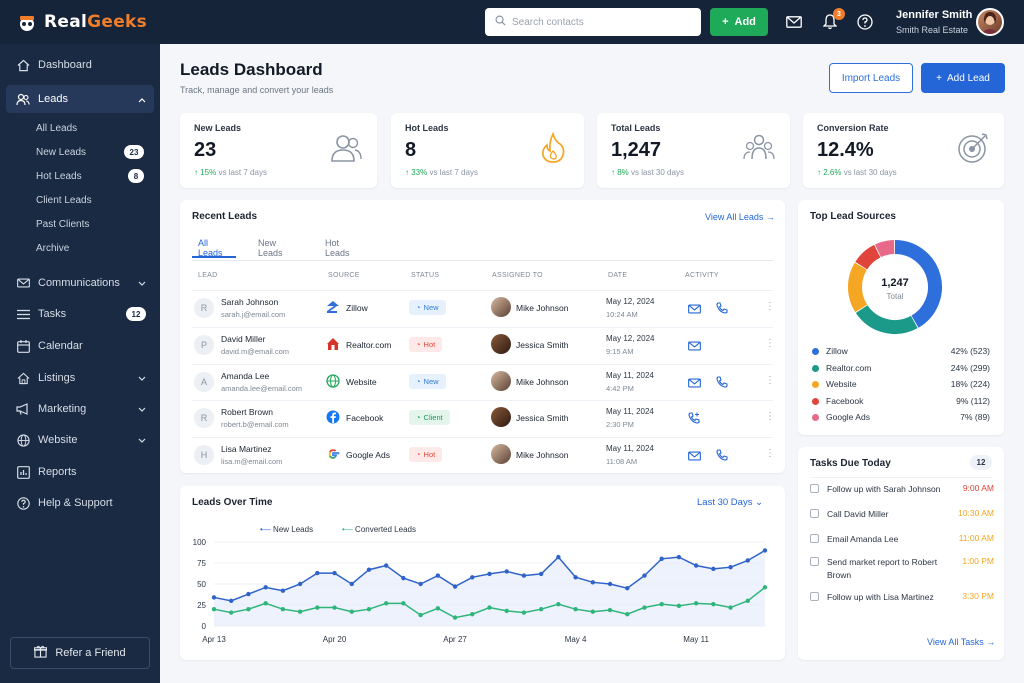 The image size is (1024, 683). What do you see at coordinates (53, 248) in the screenshot?
I see `sidebar-sub-archive: Archive` at bounding box center [53, 248].